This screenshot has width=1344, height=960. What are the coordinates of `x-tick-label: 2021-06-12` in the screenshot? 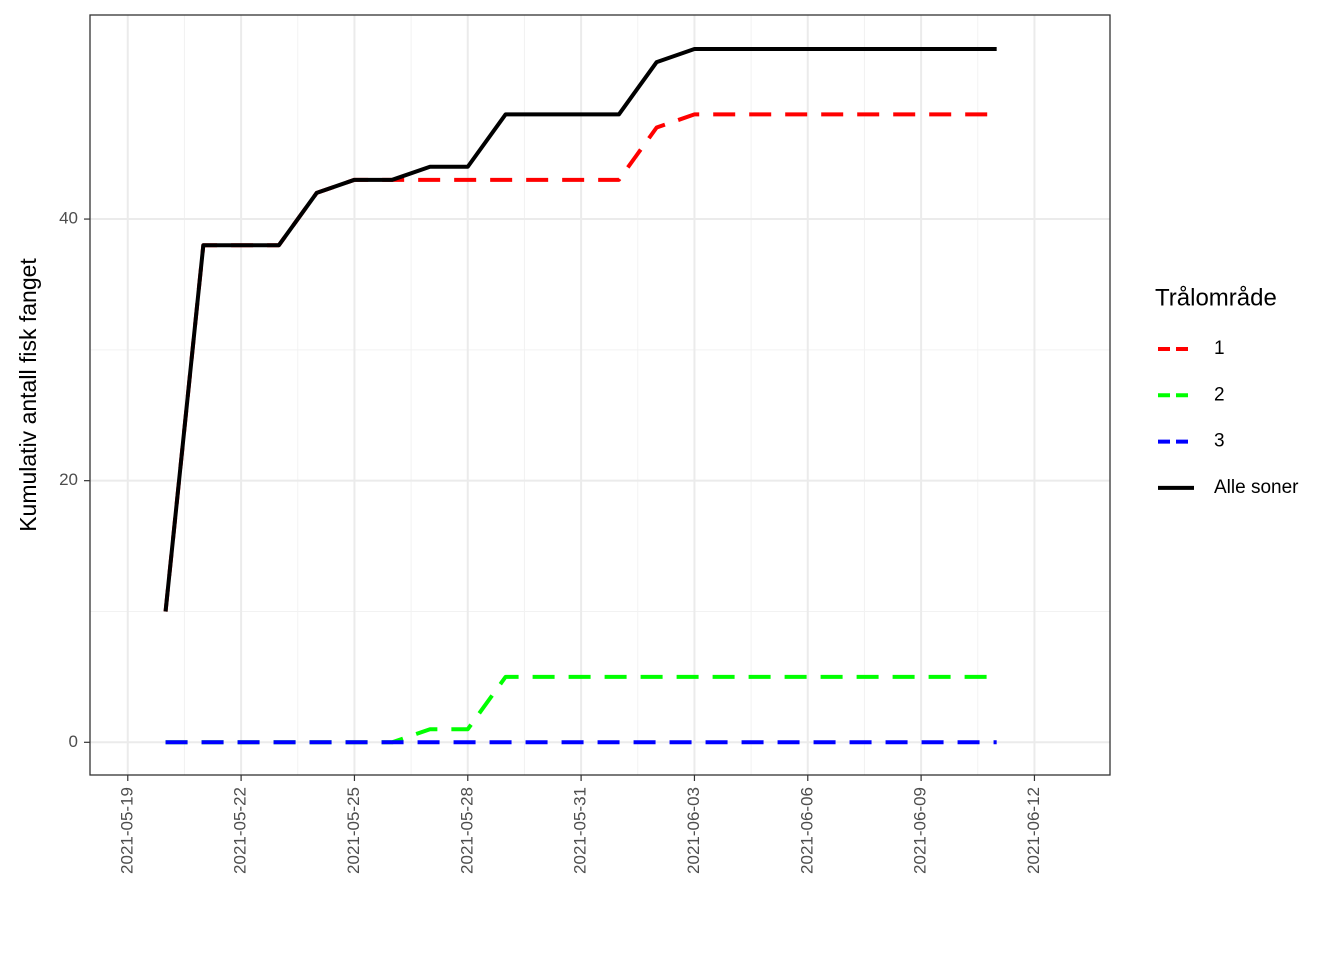 It's located at (1033, 830).